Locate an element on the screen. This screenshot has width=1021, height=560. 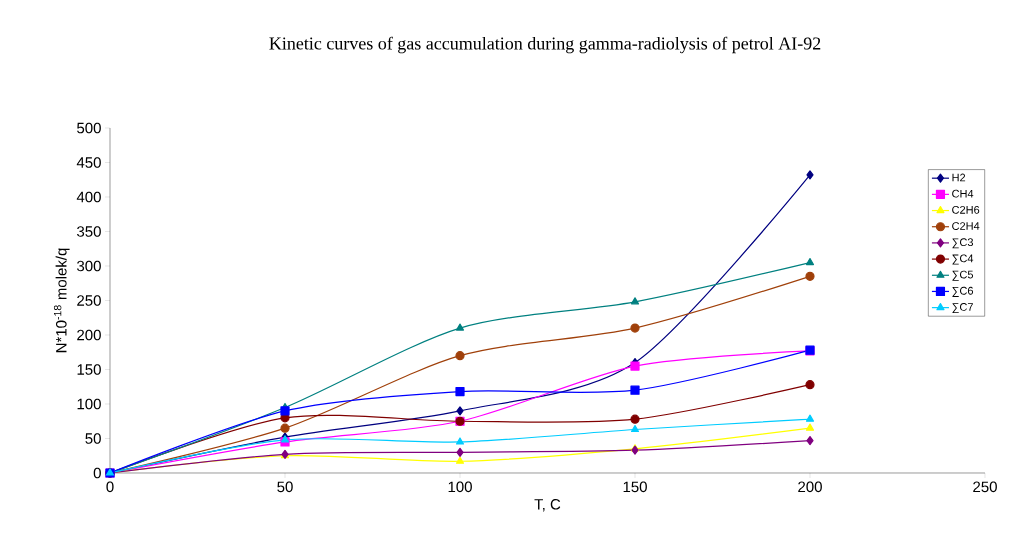
y-tick-label: 0 is located at coordinates (97, 473).